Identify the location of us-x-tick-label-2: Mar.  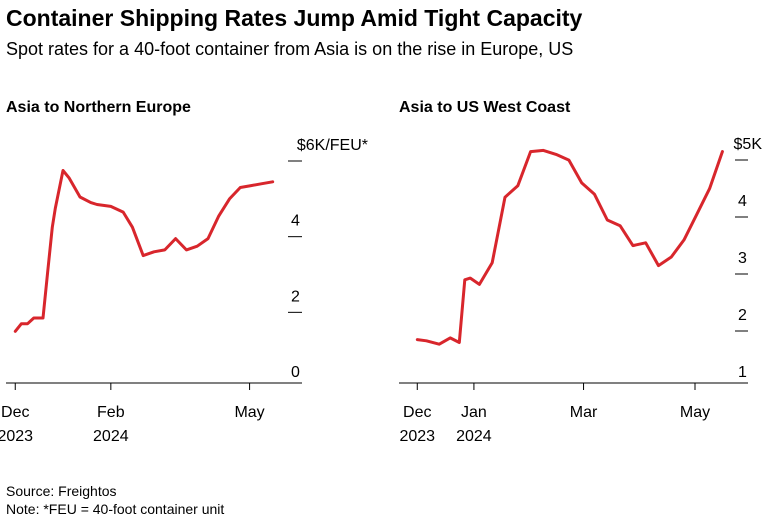
(584, 412).